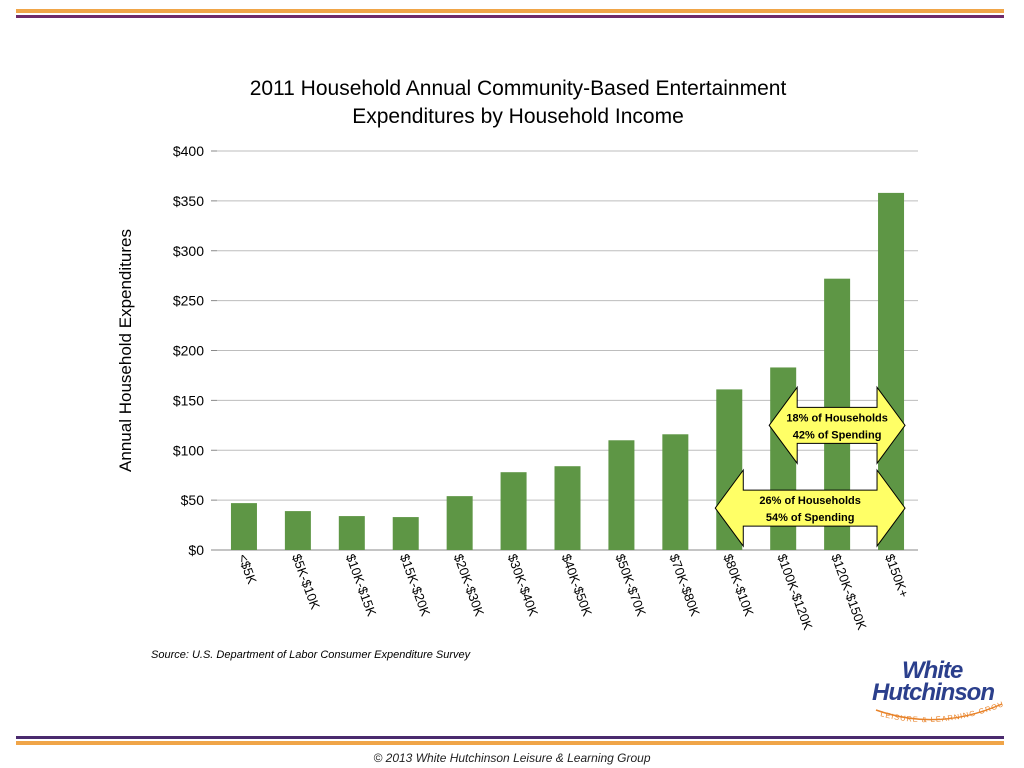  I want to click on x-tick-label: $80K-$10K, so click(738, 585).